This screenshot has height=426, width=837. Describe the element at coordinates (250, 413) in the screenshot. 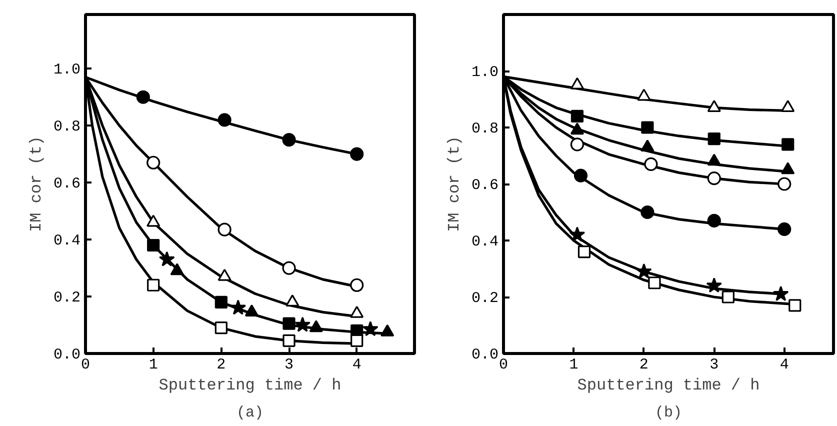

I see `text: (a)` at that location.